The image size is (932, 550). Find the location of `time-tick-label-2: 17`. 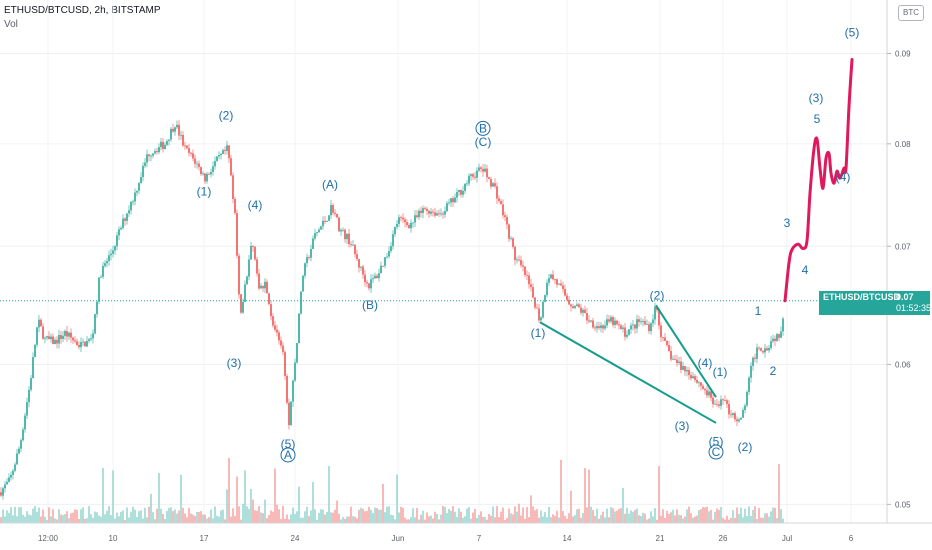

time-tick-label-2: 17 is located at coordinates (204, 538).